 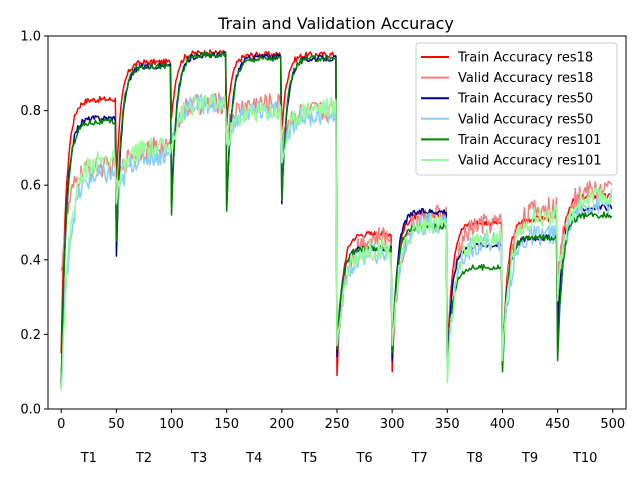 I want to click on x-tick-label: 350, so click(x=447, y=424).